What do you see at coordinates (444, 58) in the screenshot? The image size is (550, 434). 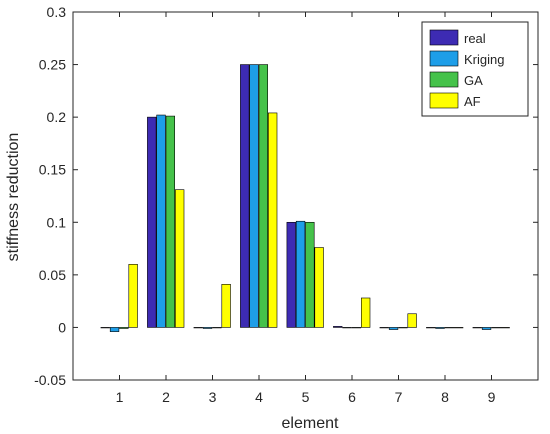 I see `legend-swatch-kriging` at bounding box center [444, 58].